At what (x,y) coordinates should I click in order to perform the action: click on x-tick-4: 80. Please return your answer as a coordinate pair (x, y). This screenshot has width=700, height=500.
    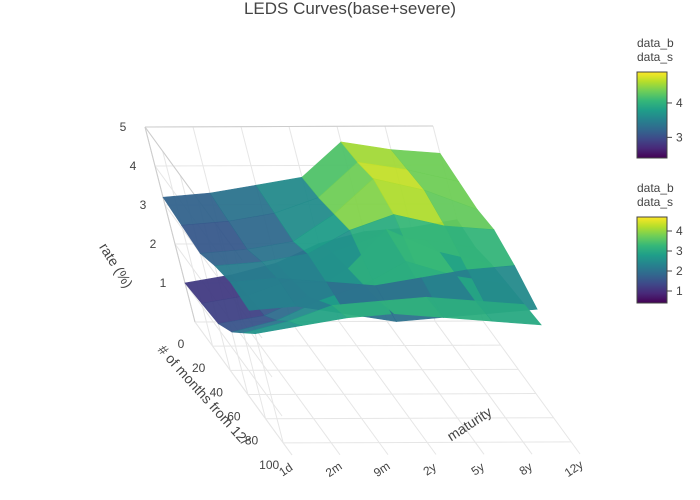
    Looking at the image, I should click on (252, 441).